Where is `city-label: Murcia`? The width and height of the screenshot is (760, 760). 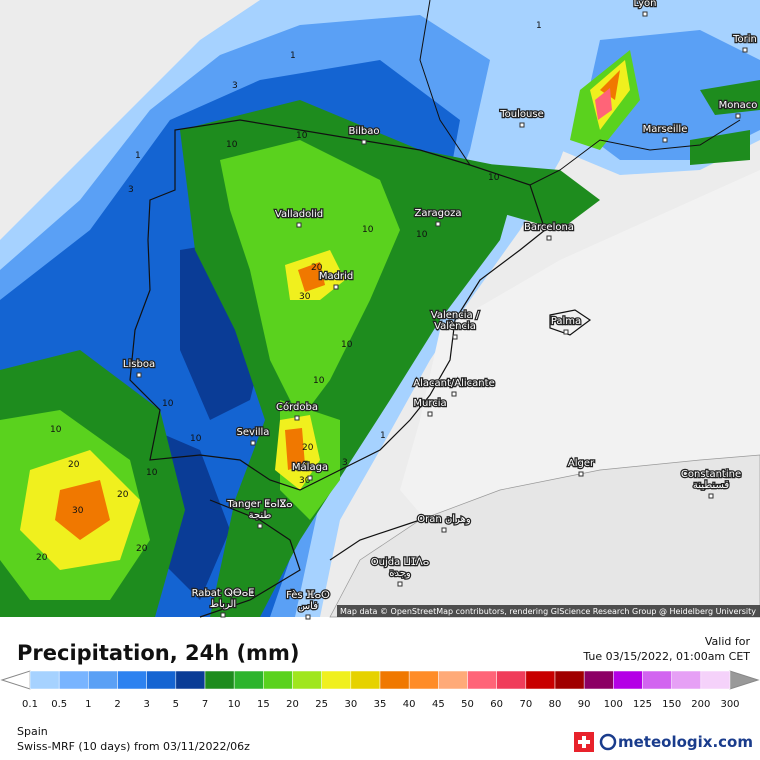
city-label: Murcia is located at coordinates (429, 403).